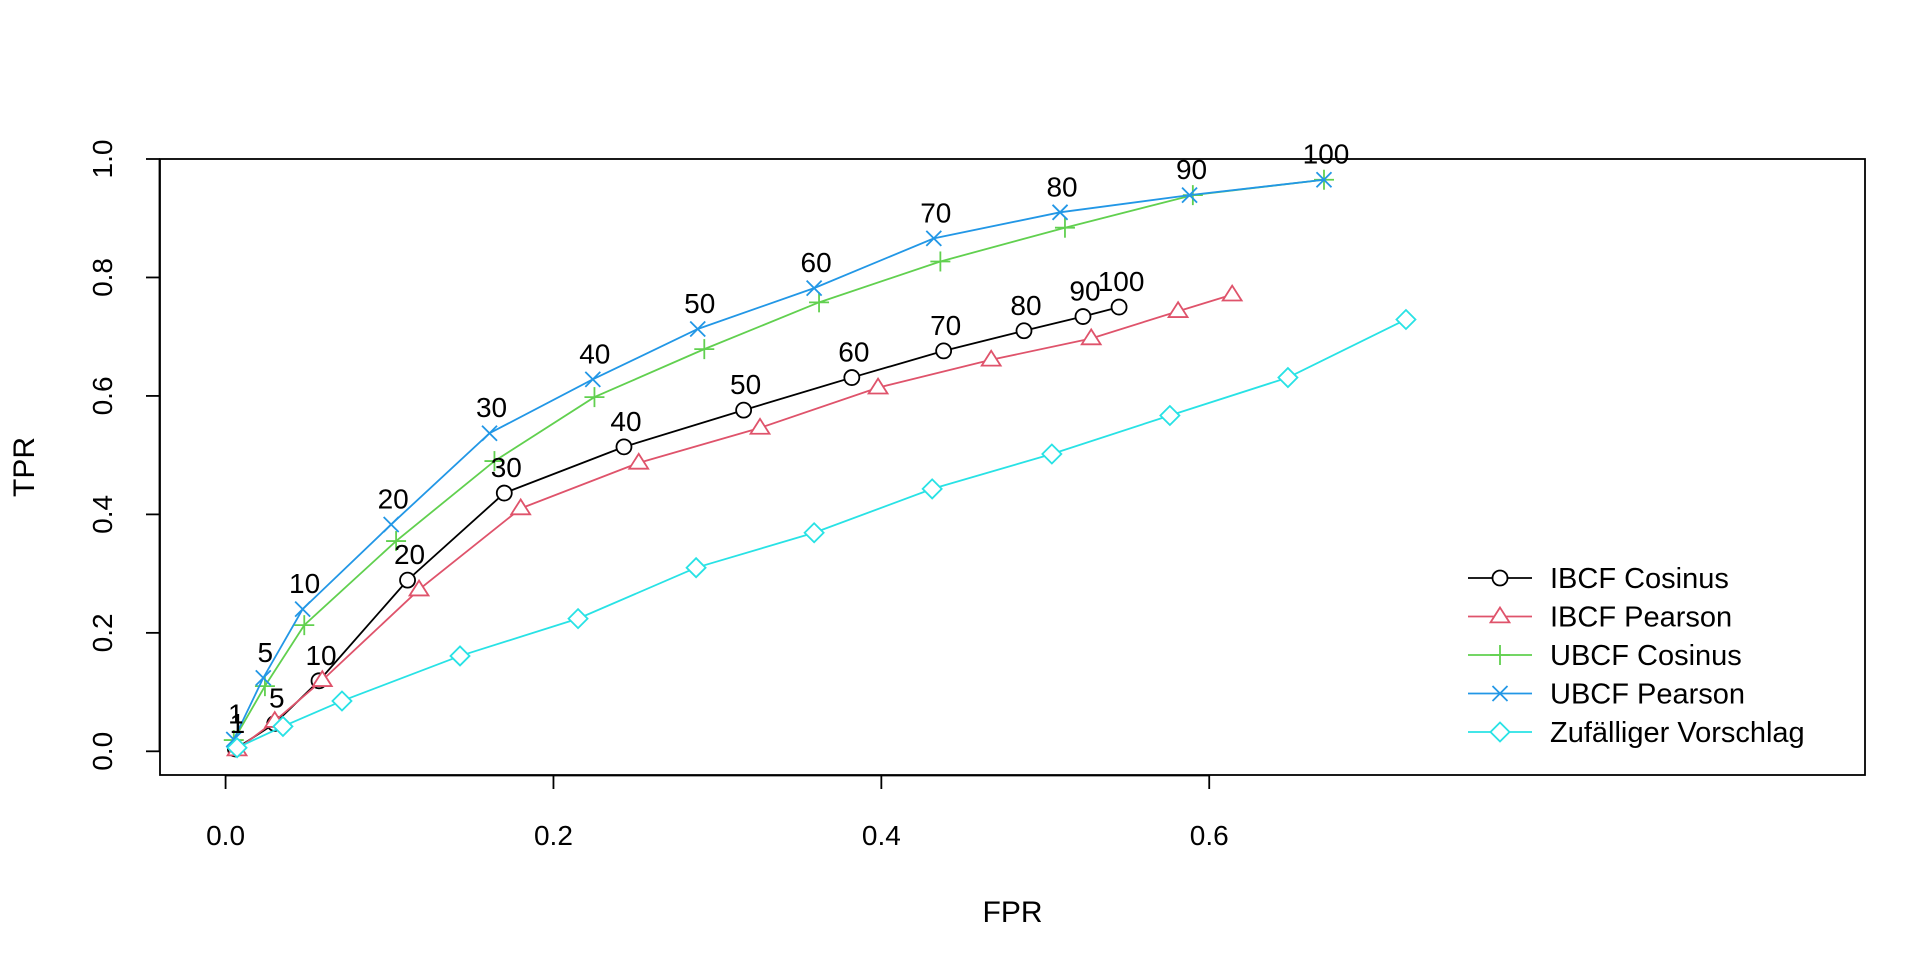  What do you see at coordinates (102, 514) in the screenshot?
I see `y-tick-label: 0.4` at bounding box center [102, 514].